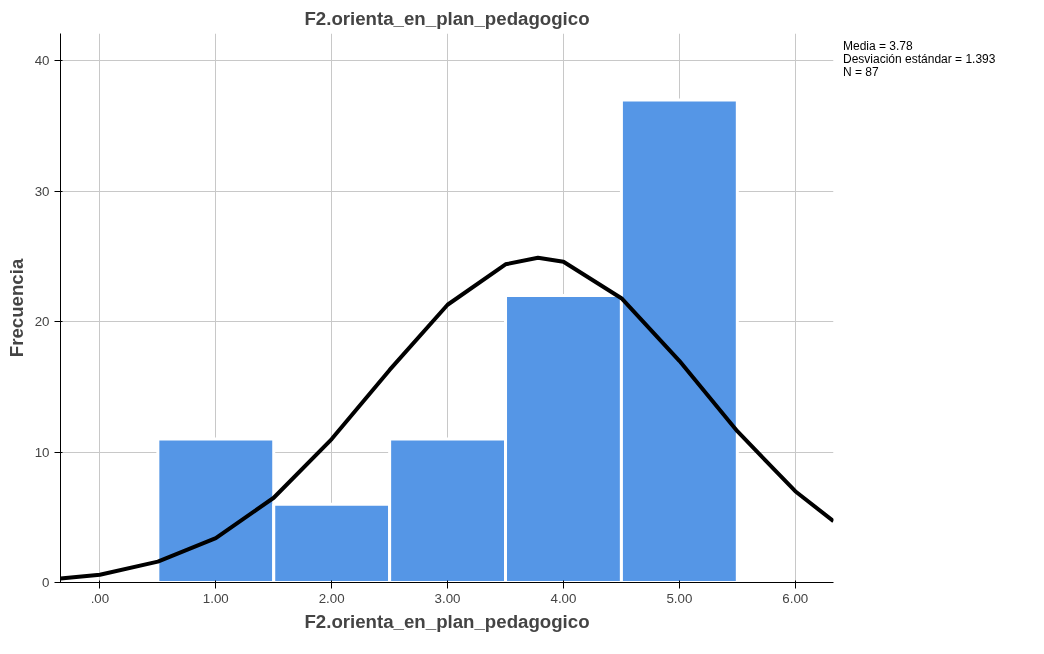 This screenshot has height=654, width=1044. Describe the element at coordinates (878, 46) in the screenshot. I see `text: Media = 3.78` at that location.